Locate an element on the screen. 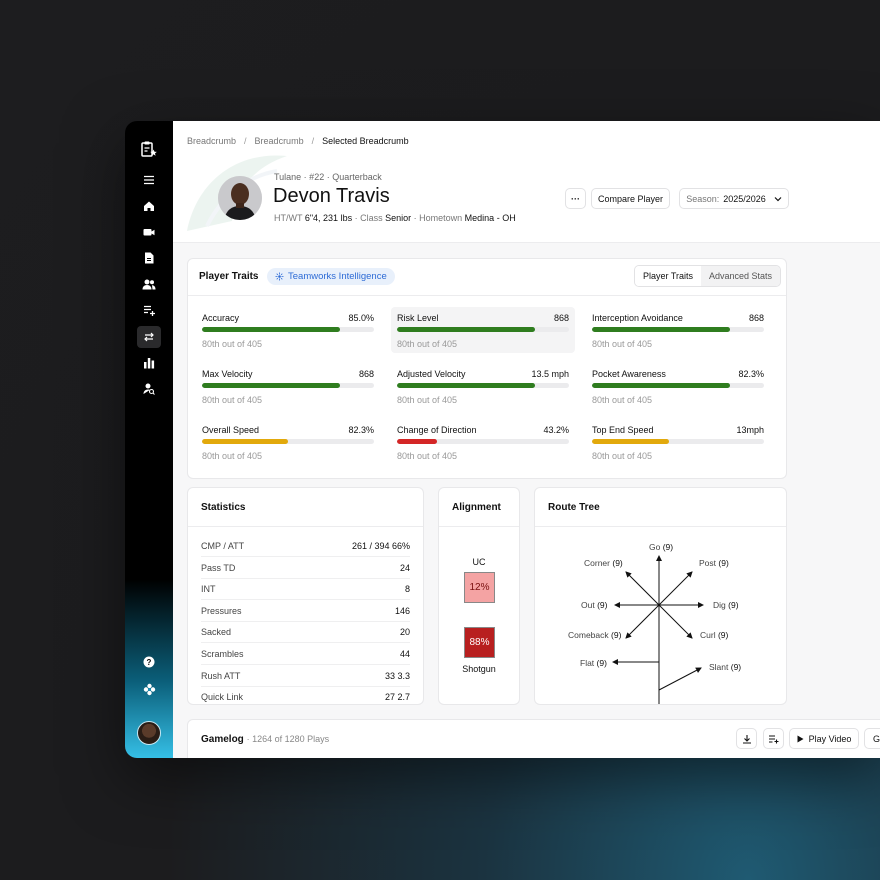  trait-value: 82.3% is located at coordinates (751, 374).